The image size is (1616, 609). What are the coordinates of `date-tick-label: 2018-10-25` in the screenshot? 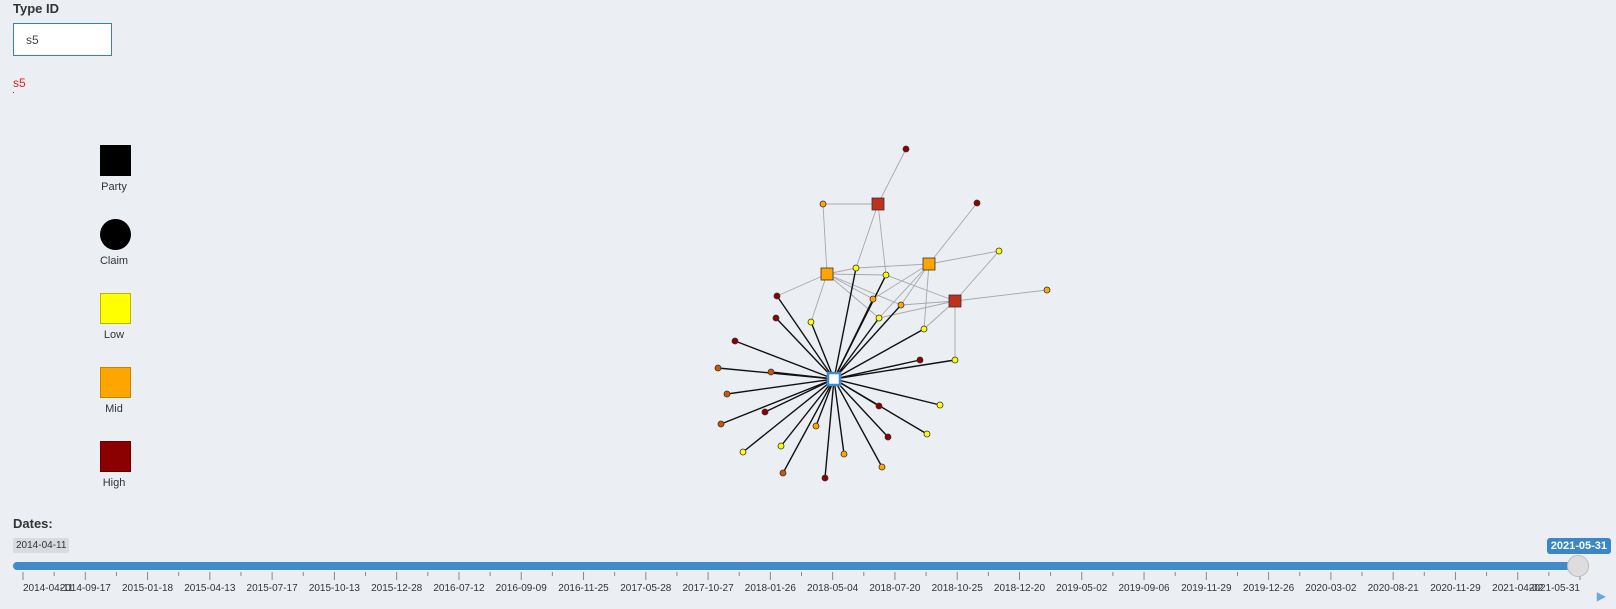 It's located at (958, 588).